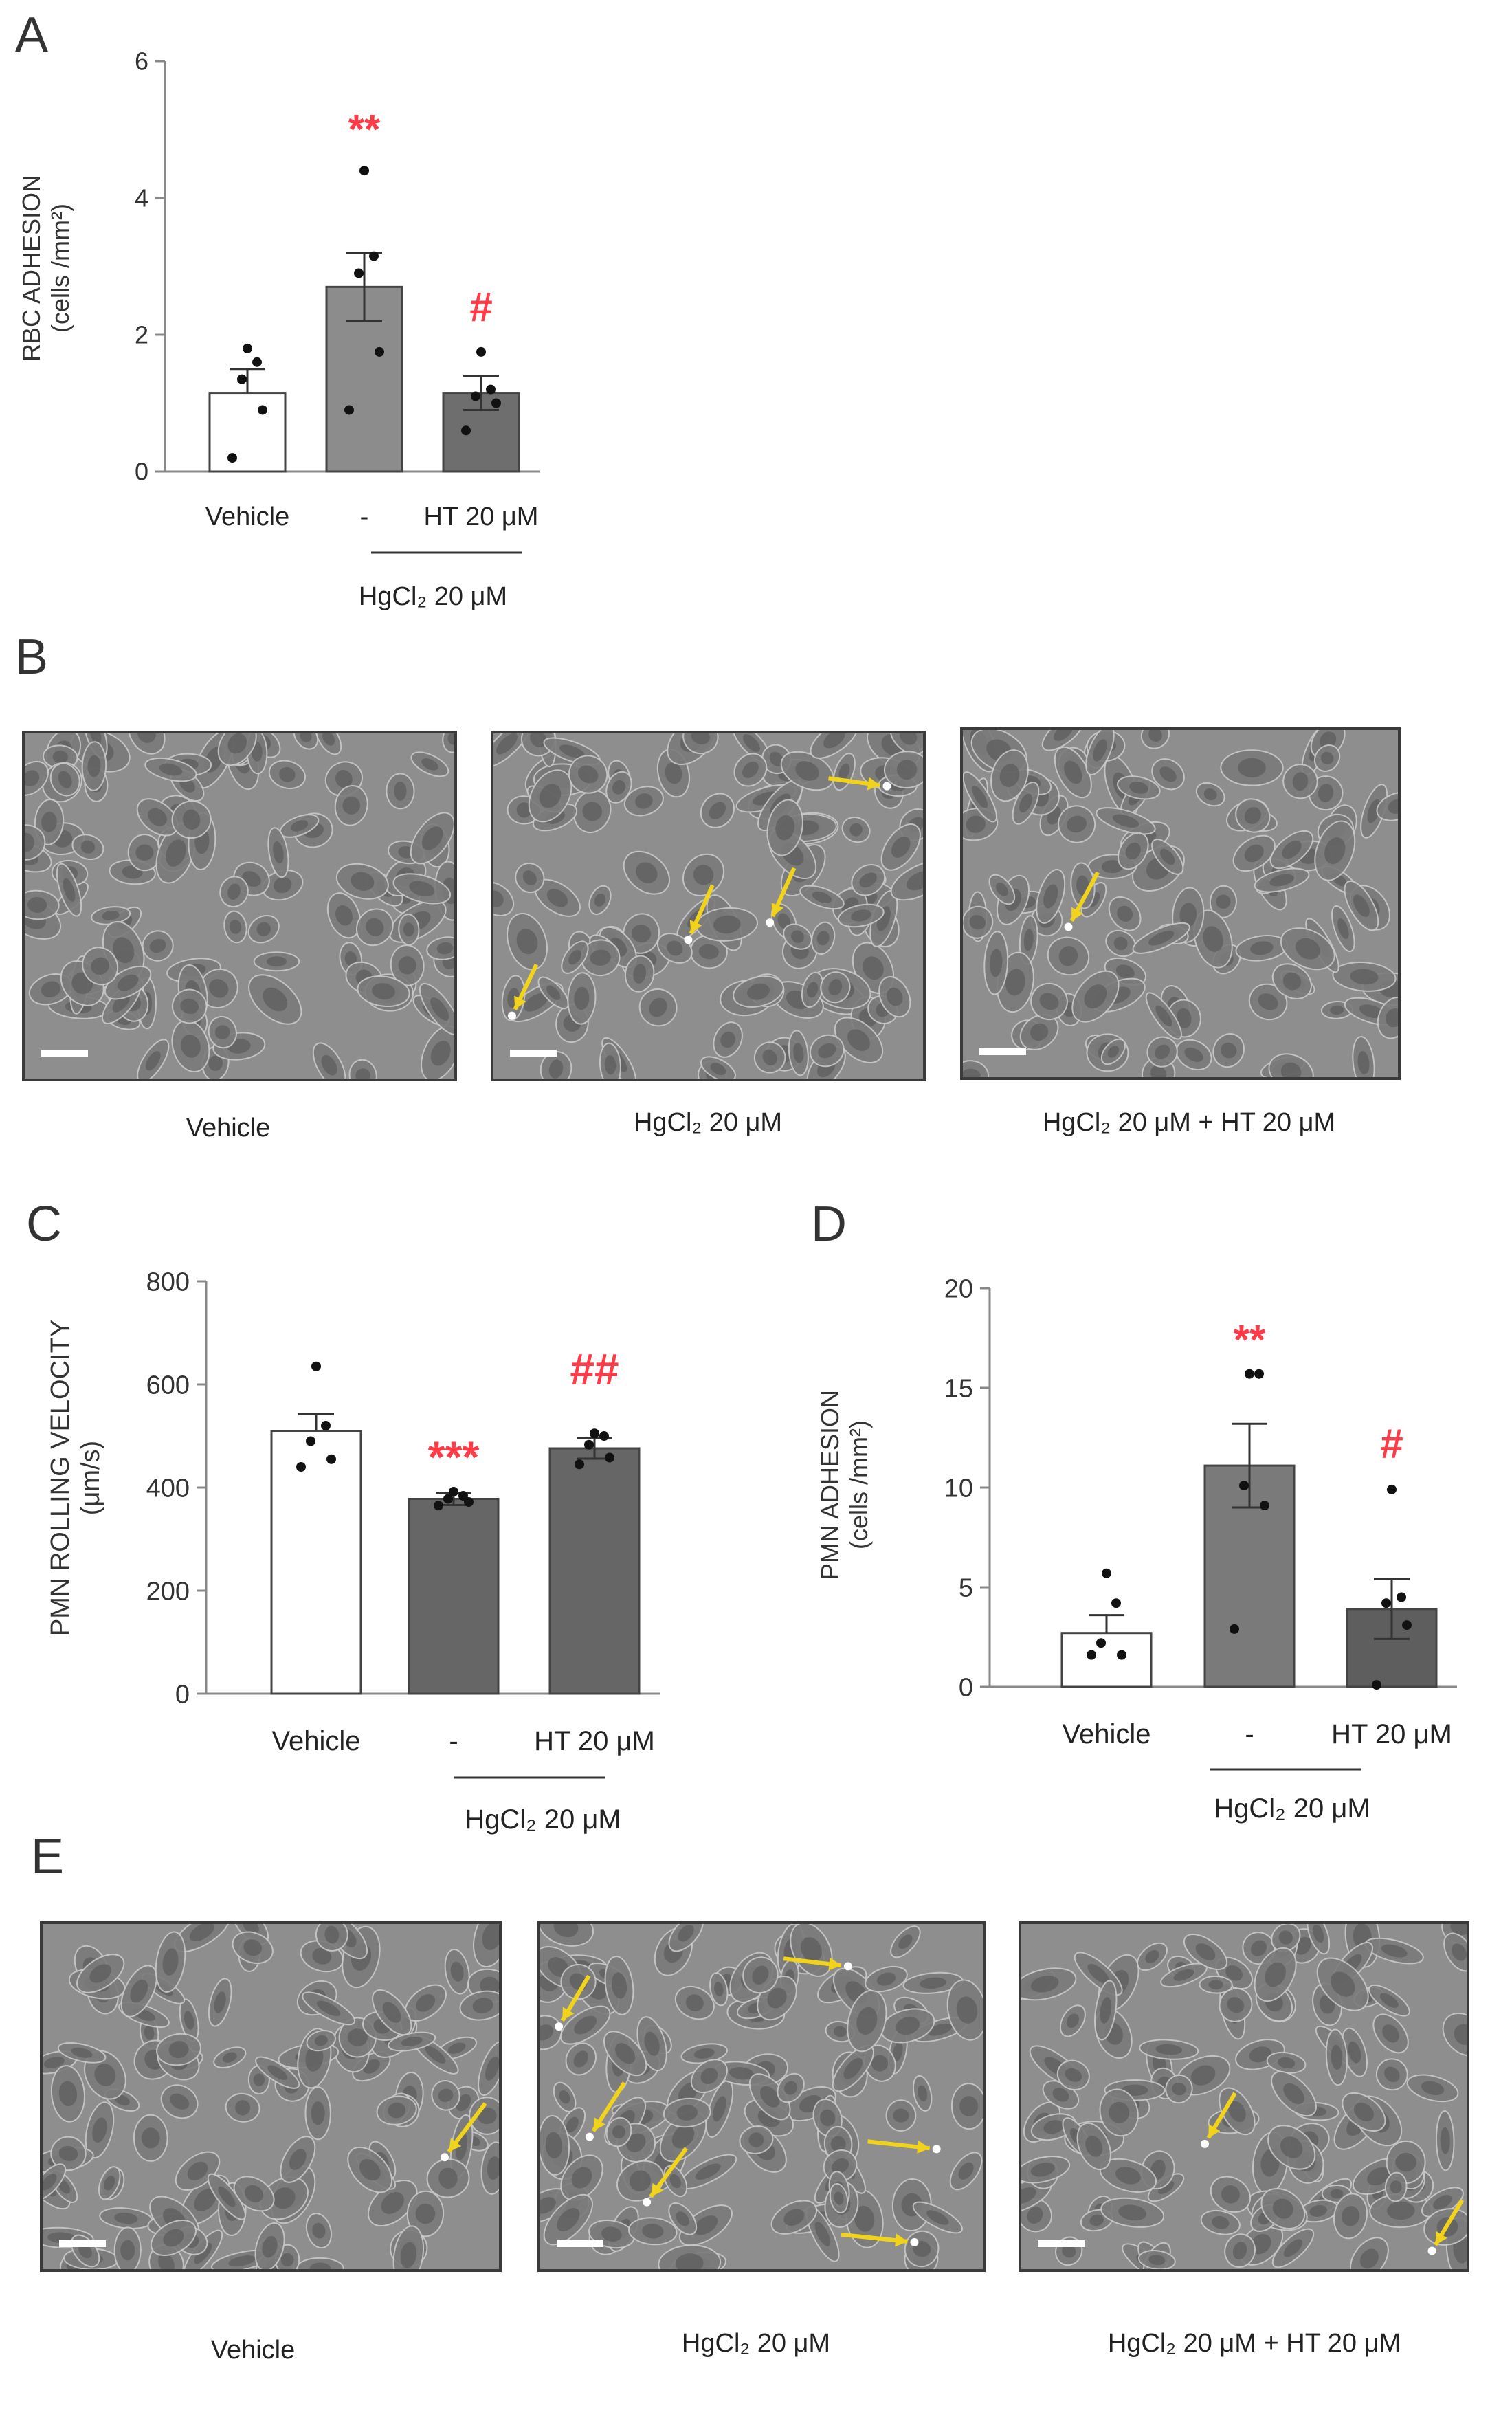  What do you see at coordinates (1244, 2096) in the screenshot?
I see `micrograph-e-hgcl2-ht` at bounding box center [1244, 2096].